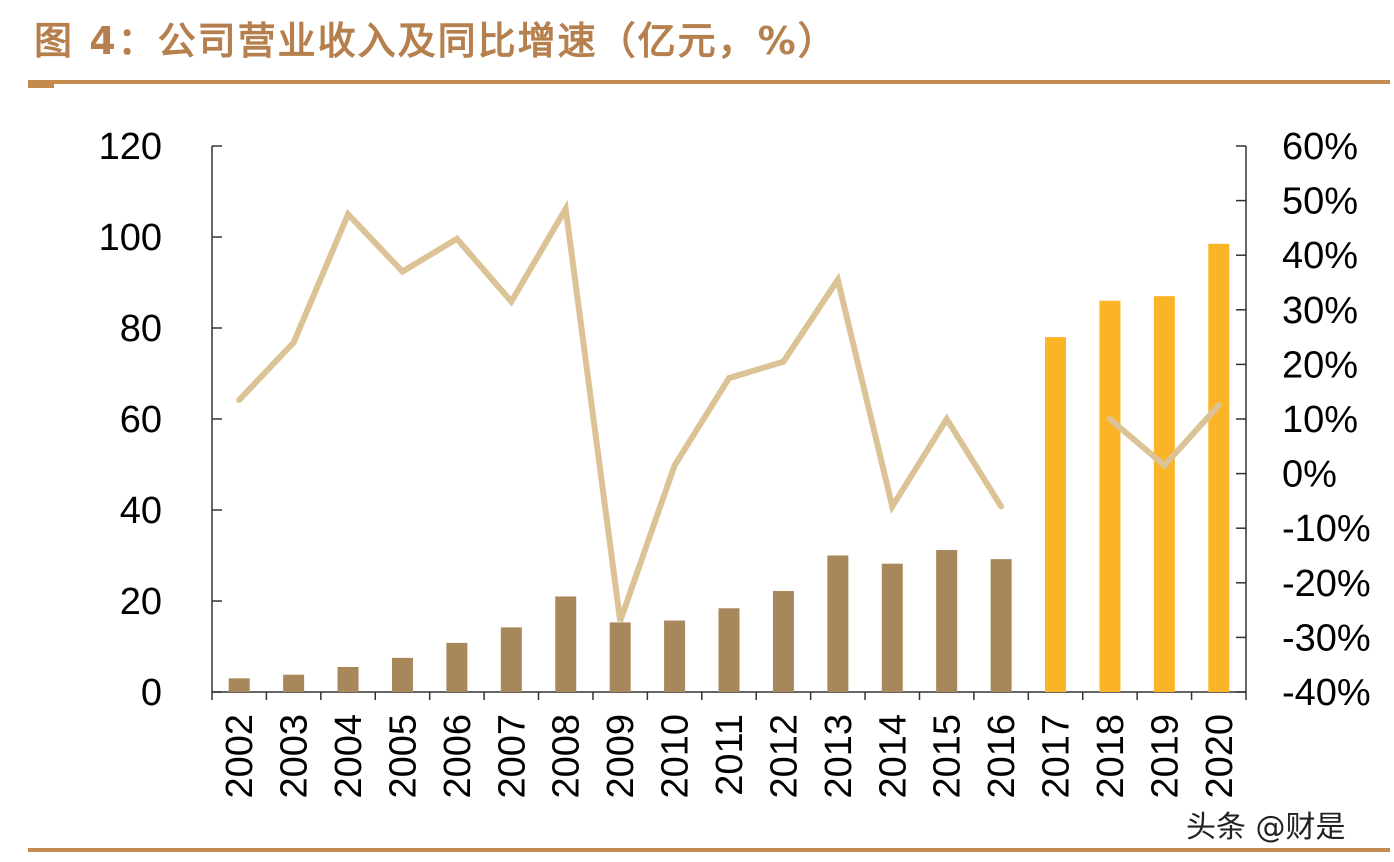 This screenshot has width=1394, height=862. What do you see at coordinates (839, 756) in the screenshot?
I see `x-tick-label: 2013` at bounding box center [839, 756].